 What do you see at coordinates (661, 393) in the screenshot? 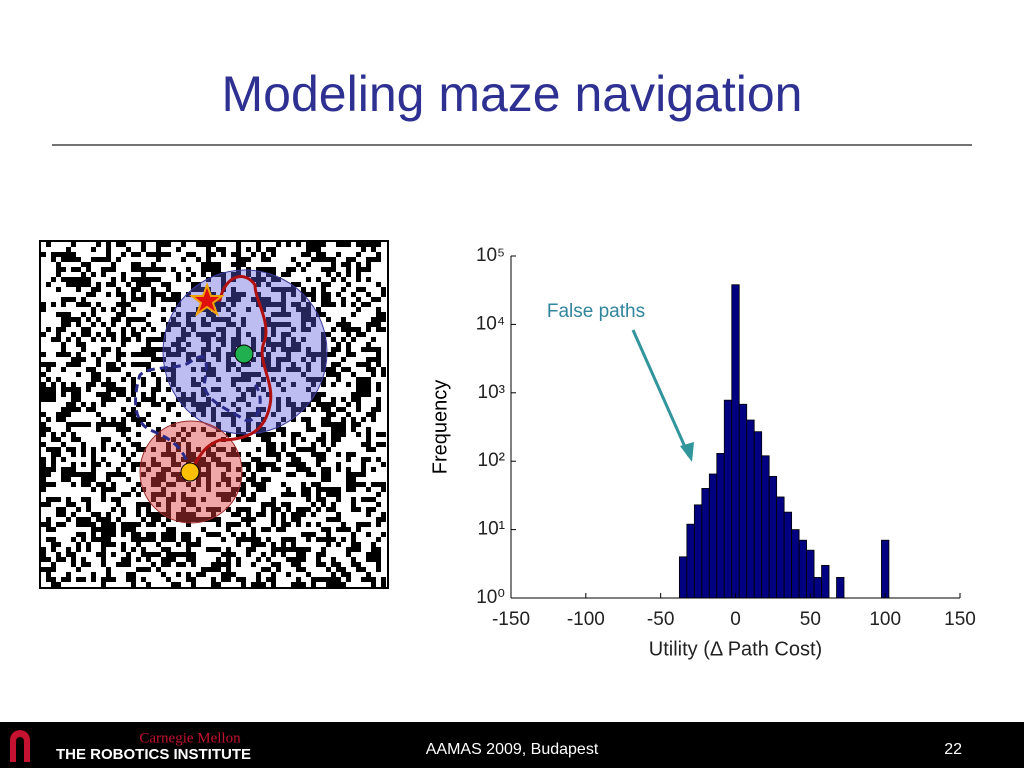
I see `annotation-arrow` at bounding box center [661, 393].